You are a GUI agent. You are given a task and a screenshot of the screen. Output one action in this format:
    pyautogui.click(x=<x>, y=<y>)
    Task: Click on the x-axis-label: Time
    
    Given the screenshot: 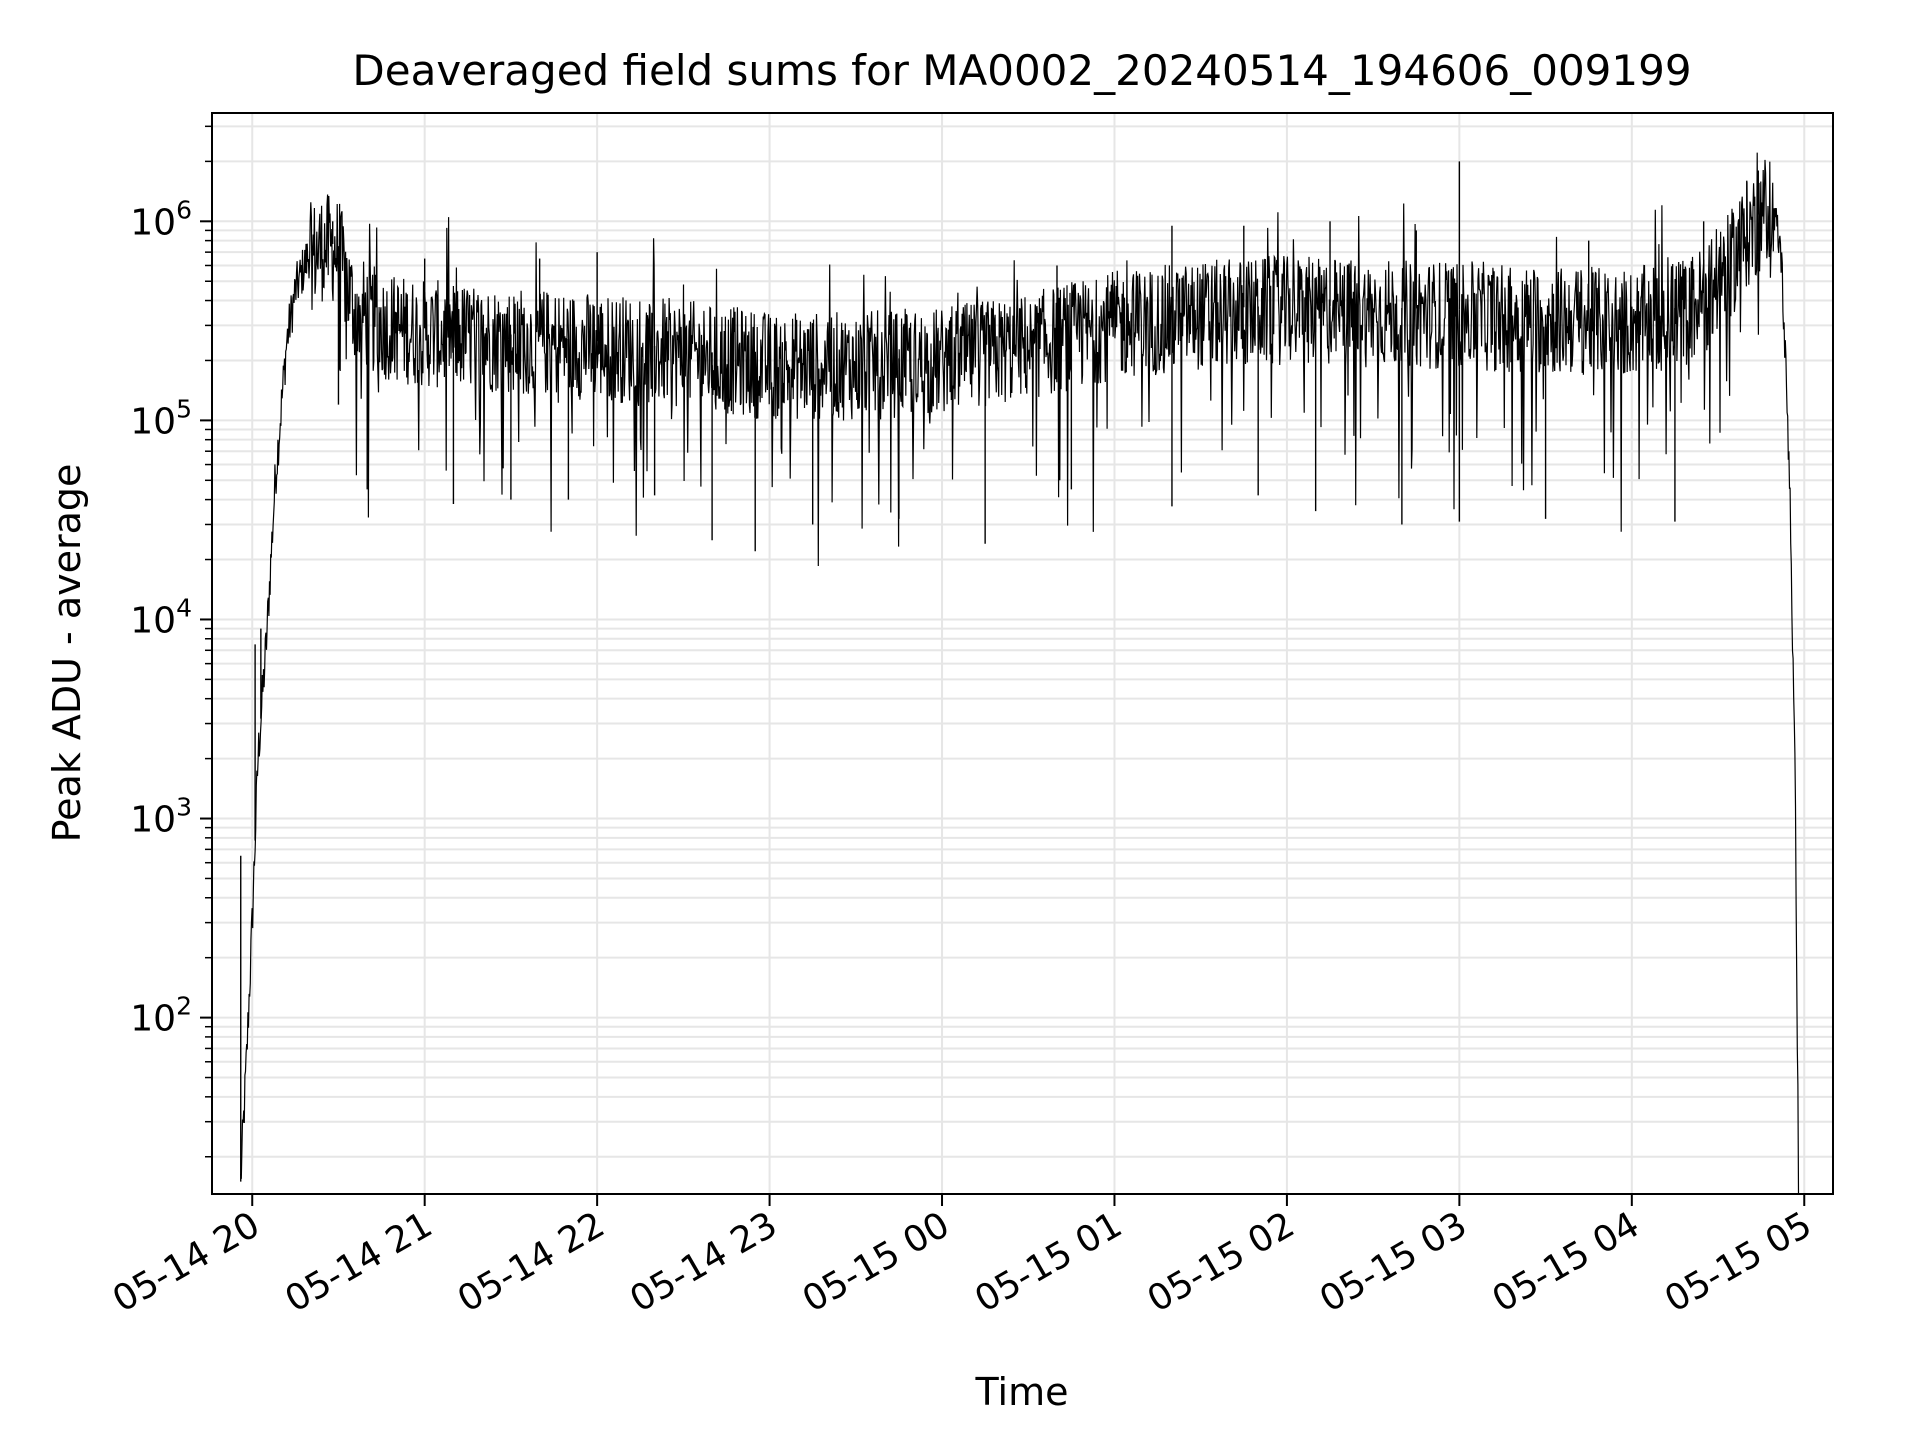 What is the action you would take?
    pyautogui.click(x=1022, y=1392)
    